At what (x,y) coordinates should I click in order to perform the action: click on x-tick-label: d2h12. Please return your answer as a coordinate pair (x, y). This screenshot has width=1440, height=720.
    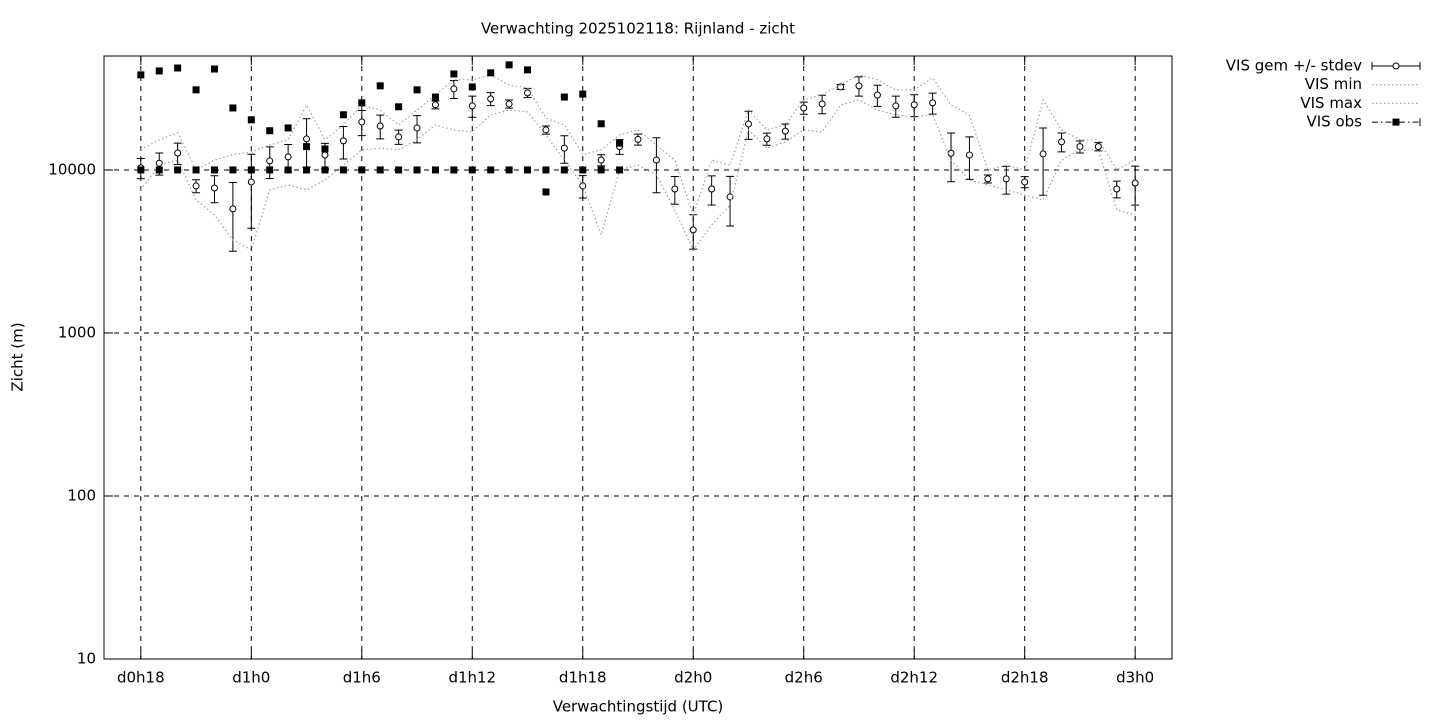
    Looking at the image, I should click on (914, 678).